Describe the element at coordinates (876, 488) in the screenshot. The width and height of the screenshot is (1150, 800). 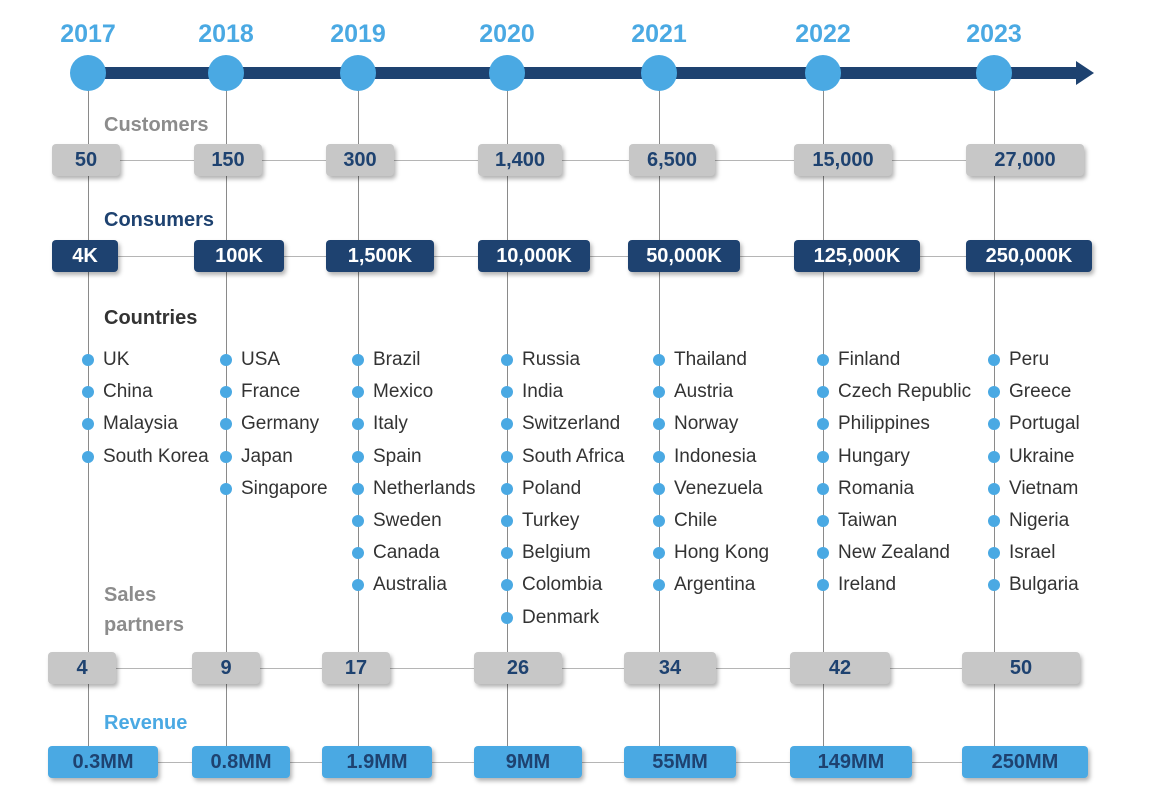
I see `country-name: Romania` at that location.